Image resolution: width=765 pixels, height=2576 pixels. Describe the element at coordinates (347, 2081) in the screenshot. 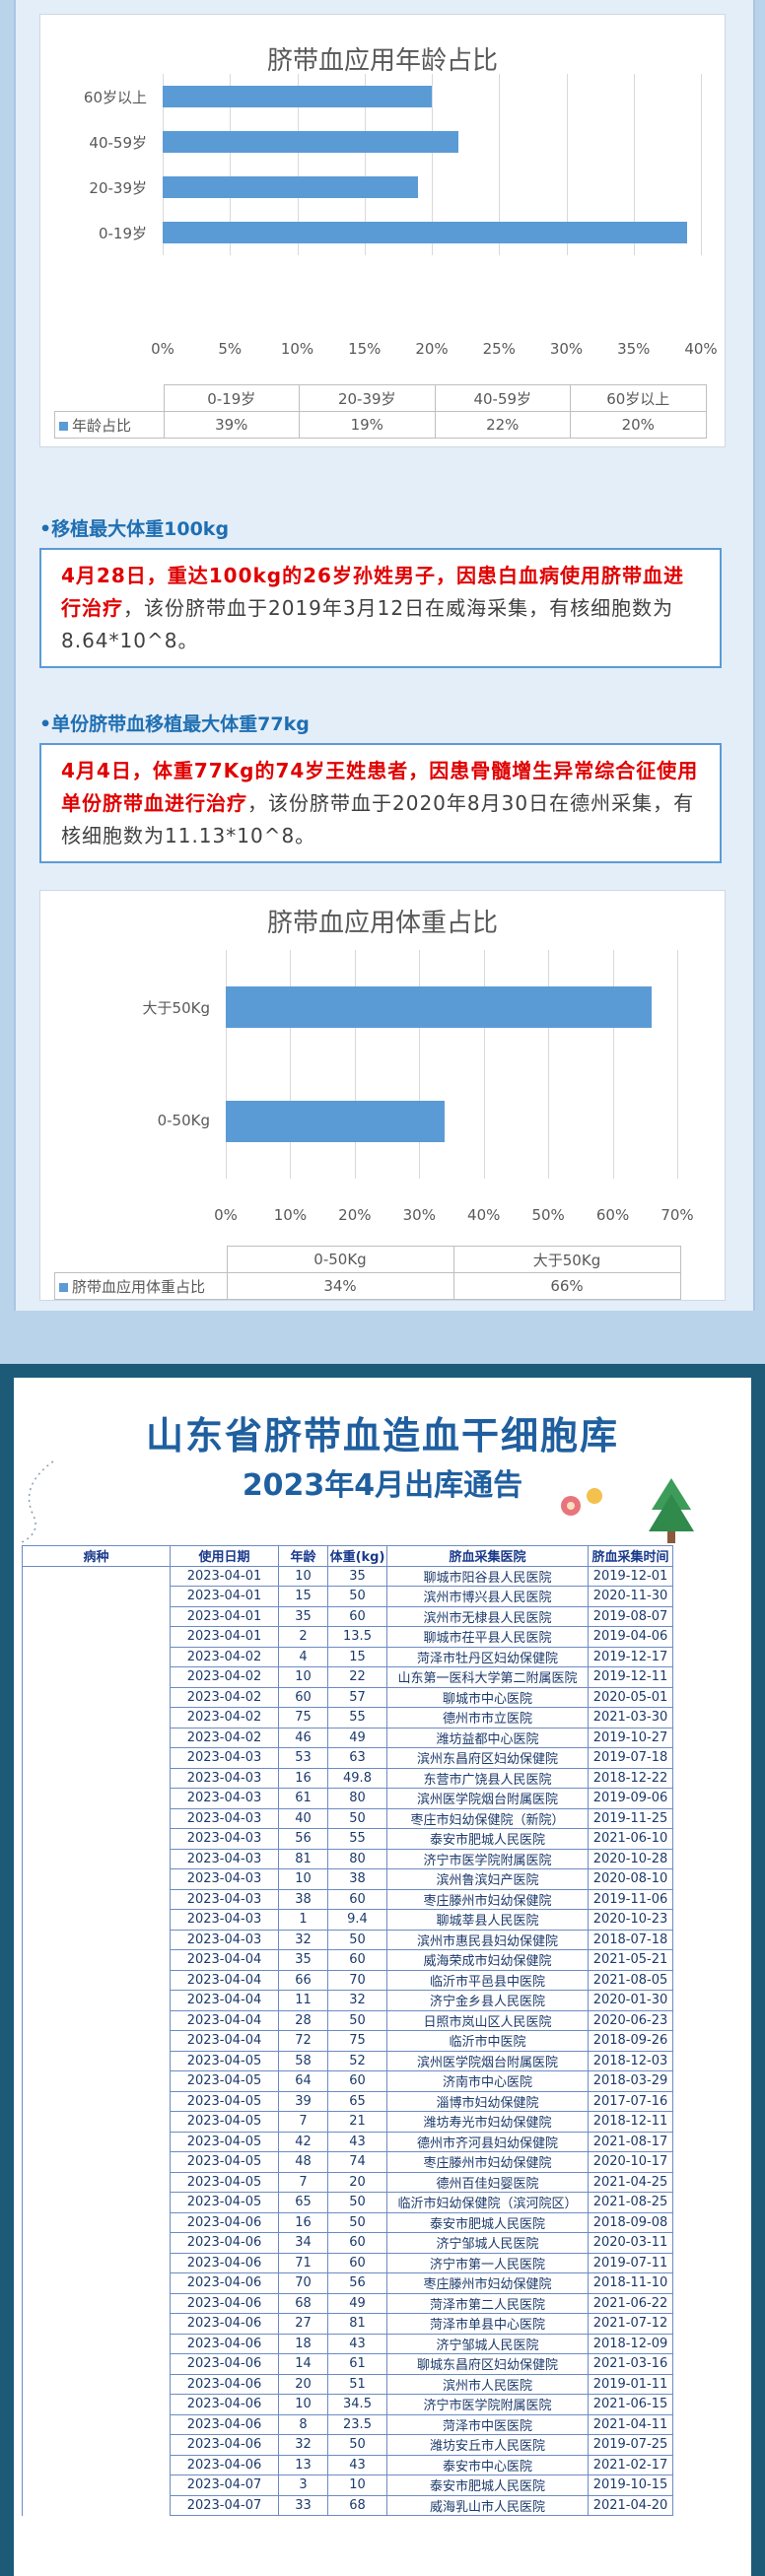

I see `table-row: 2023-04-05 64 60 济南市中心医院 2018-03-29` at that location.